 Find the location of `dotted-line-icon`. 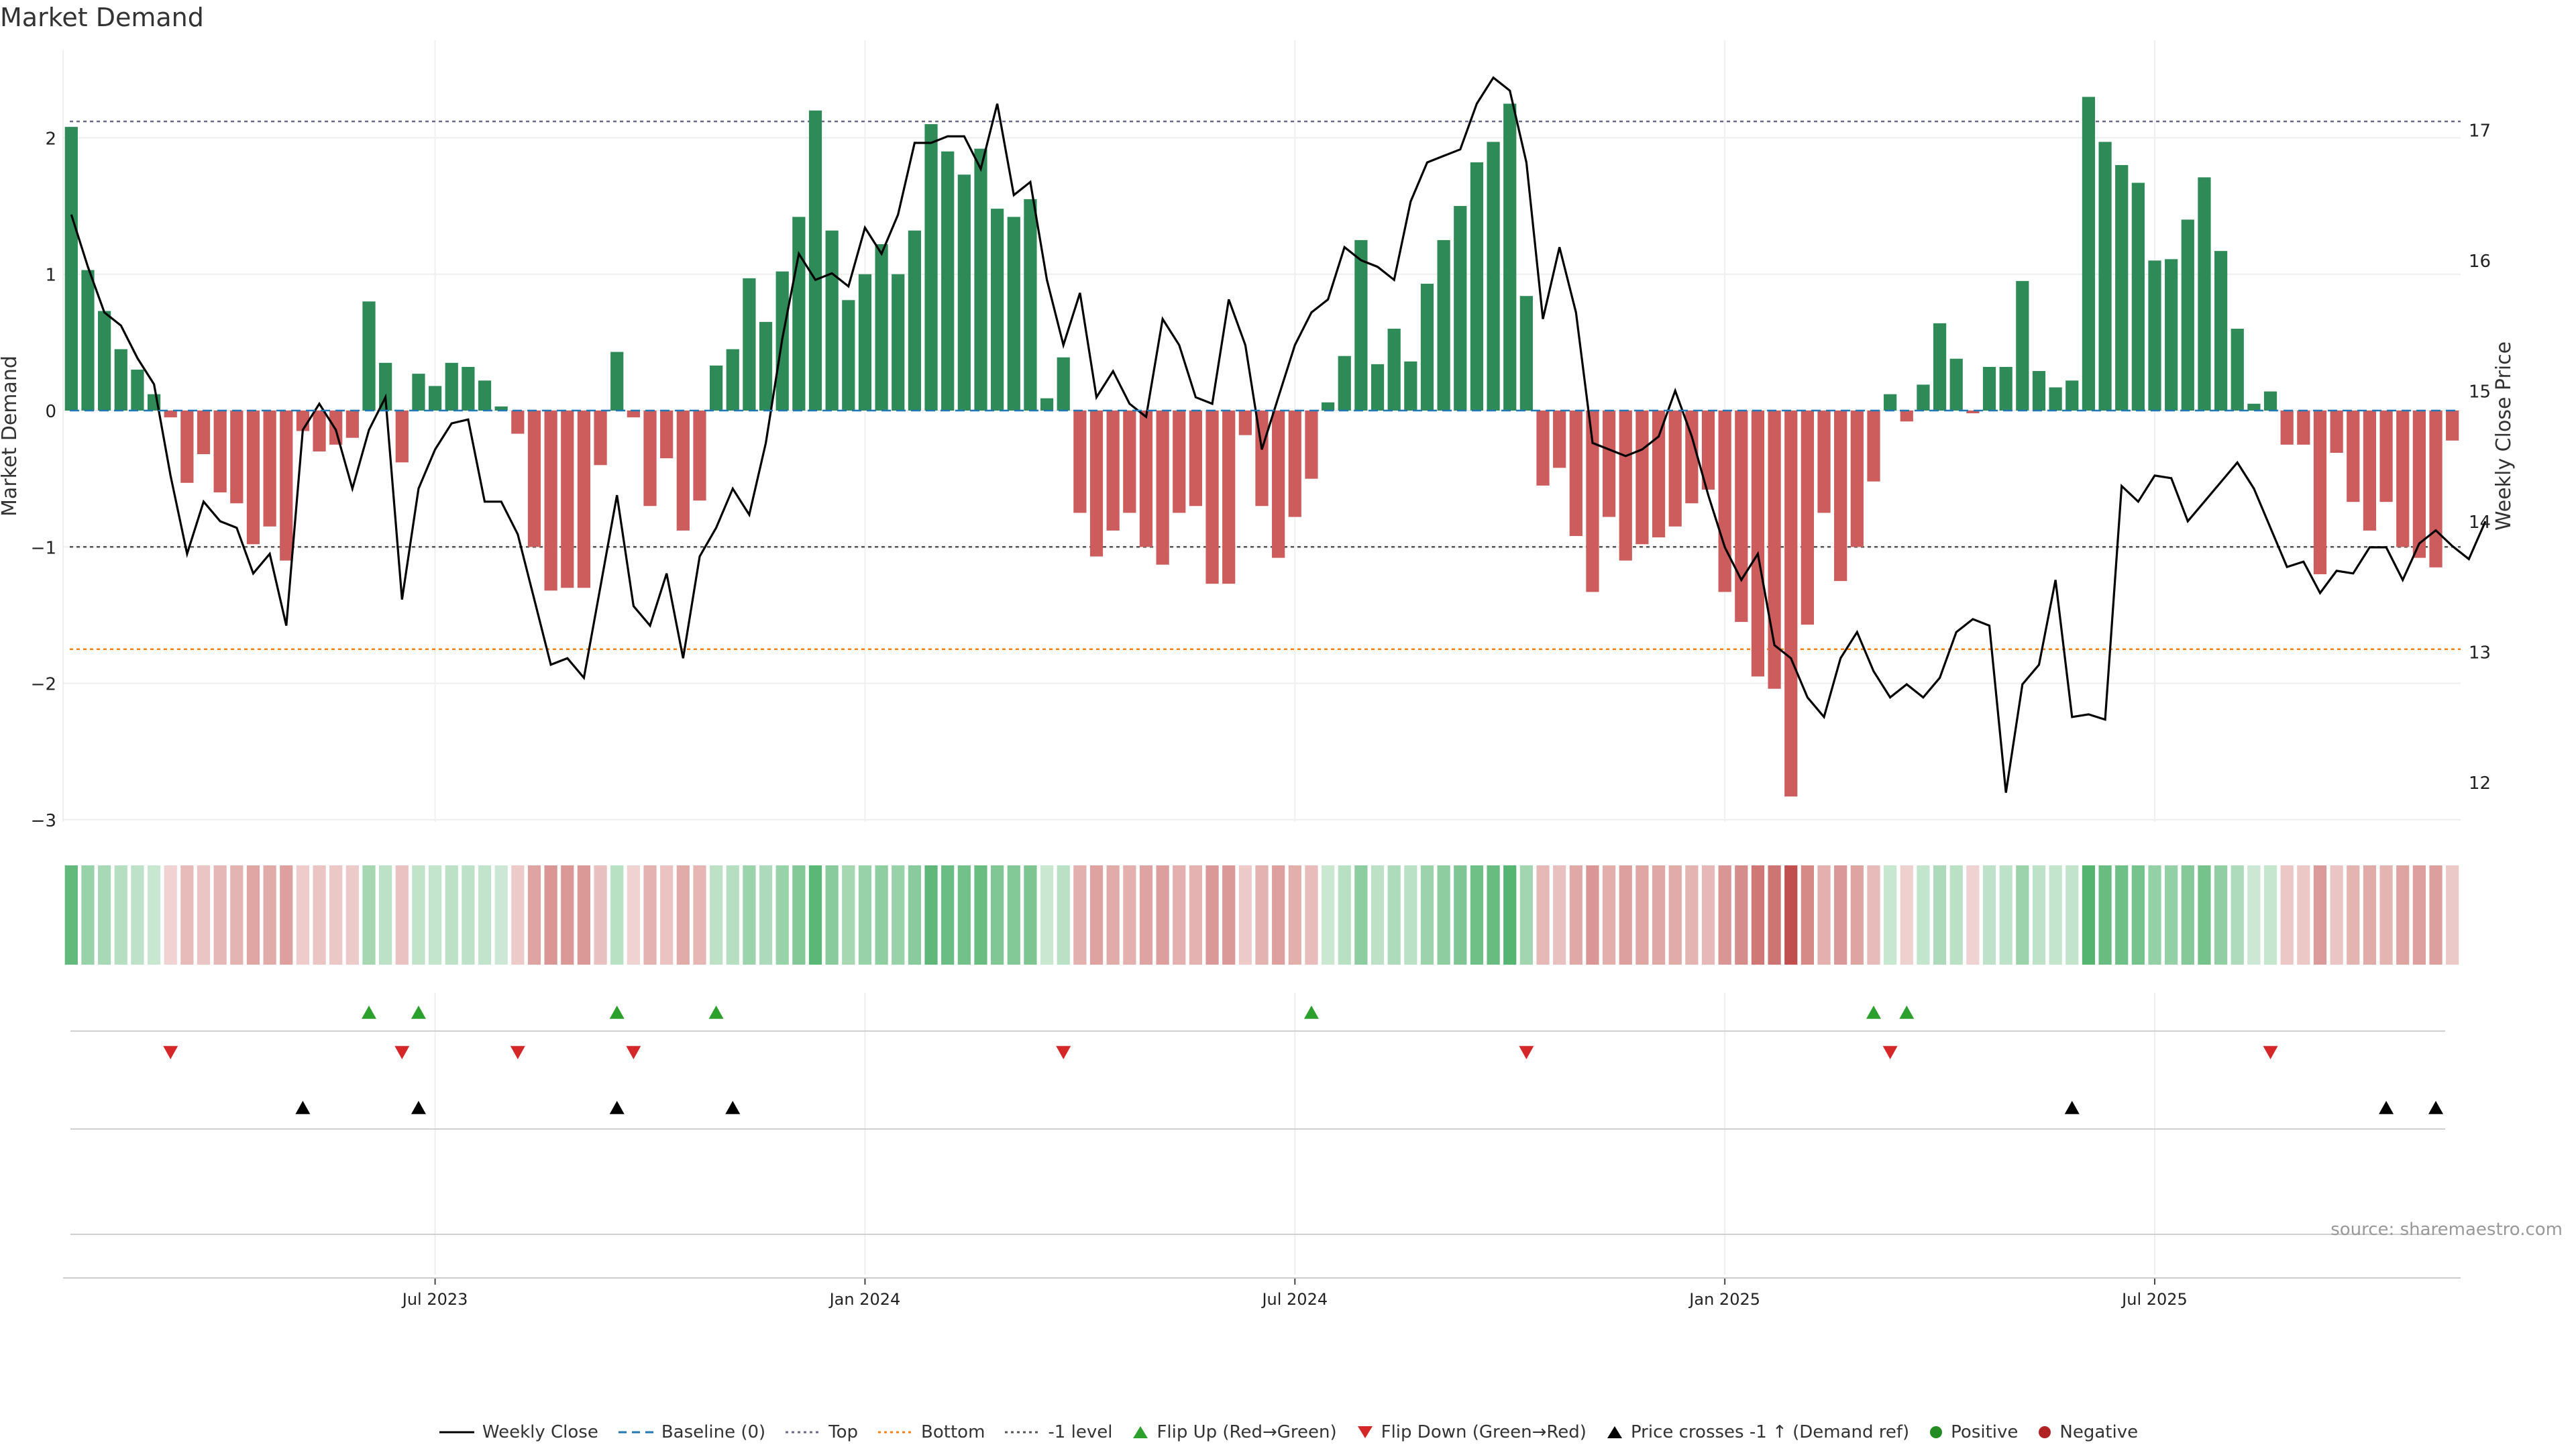

dotted-line-icon is located at coordinates (896, 1432).